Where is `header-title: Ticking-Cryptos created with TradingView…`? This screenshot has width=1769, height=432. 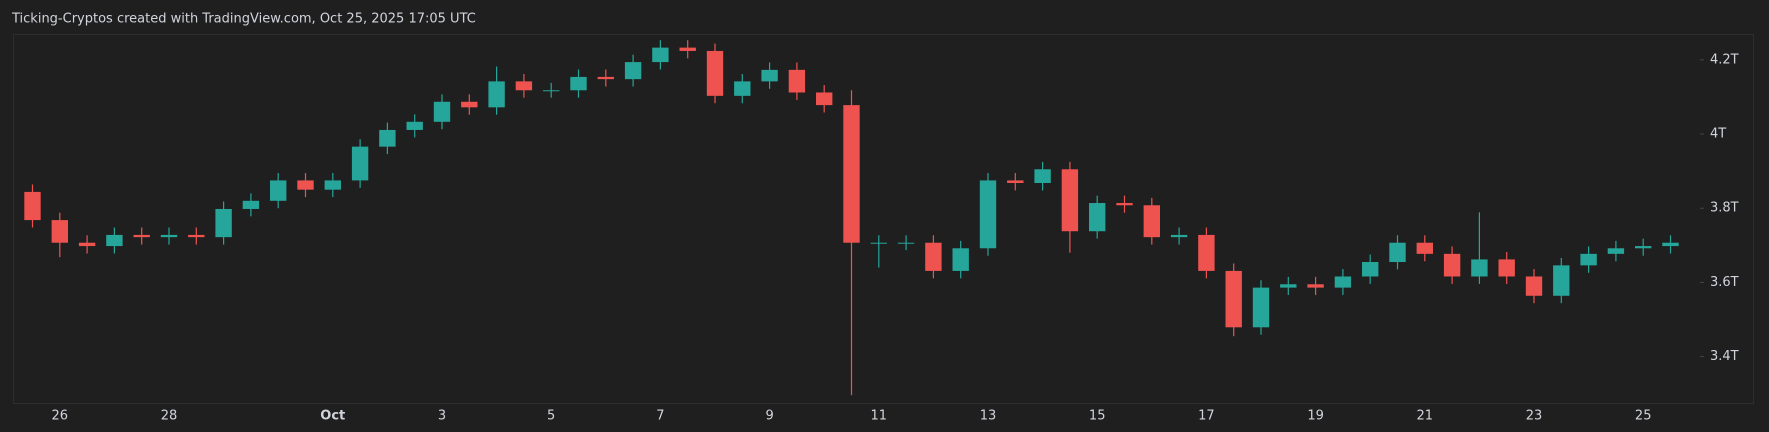
header-title: Ticking-Cryptos created with TradingView… is located at coordinates (243, 19).